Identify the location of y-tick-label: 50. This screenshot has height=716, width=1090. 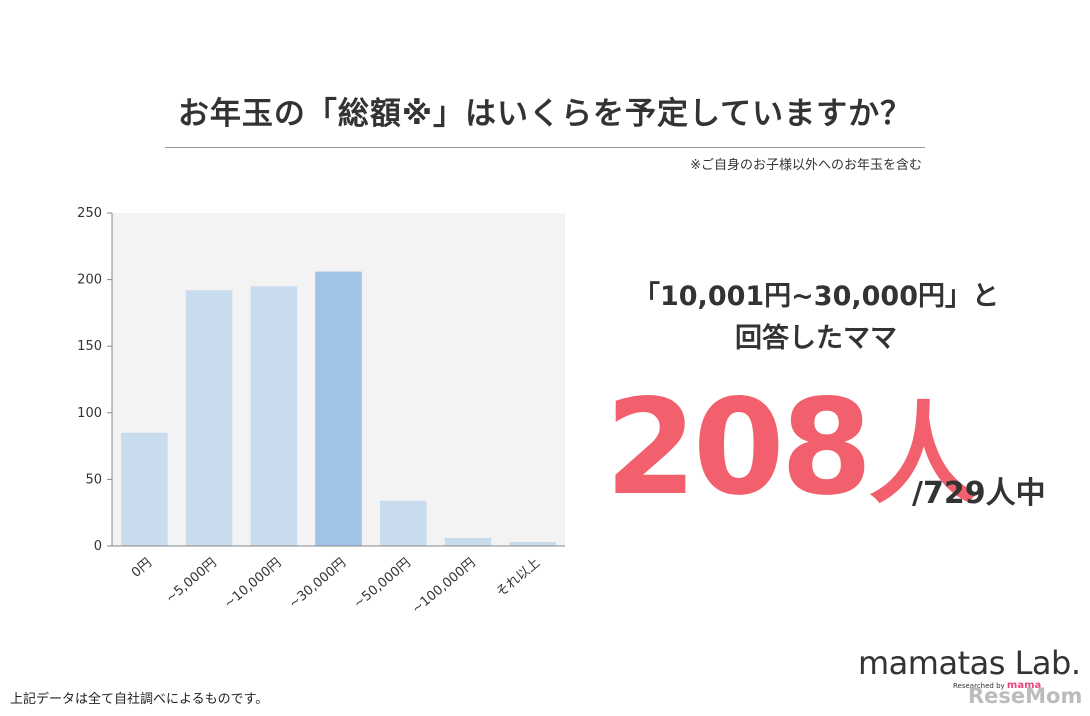
(93, 479).